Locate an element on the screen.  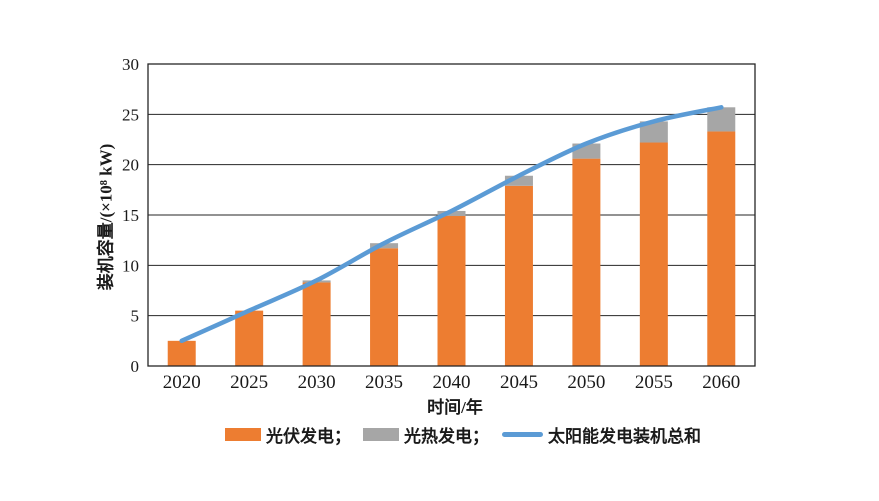
pv-series-swatch is located at coordinates (243, 434).